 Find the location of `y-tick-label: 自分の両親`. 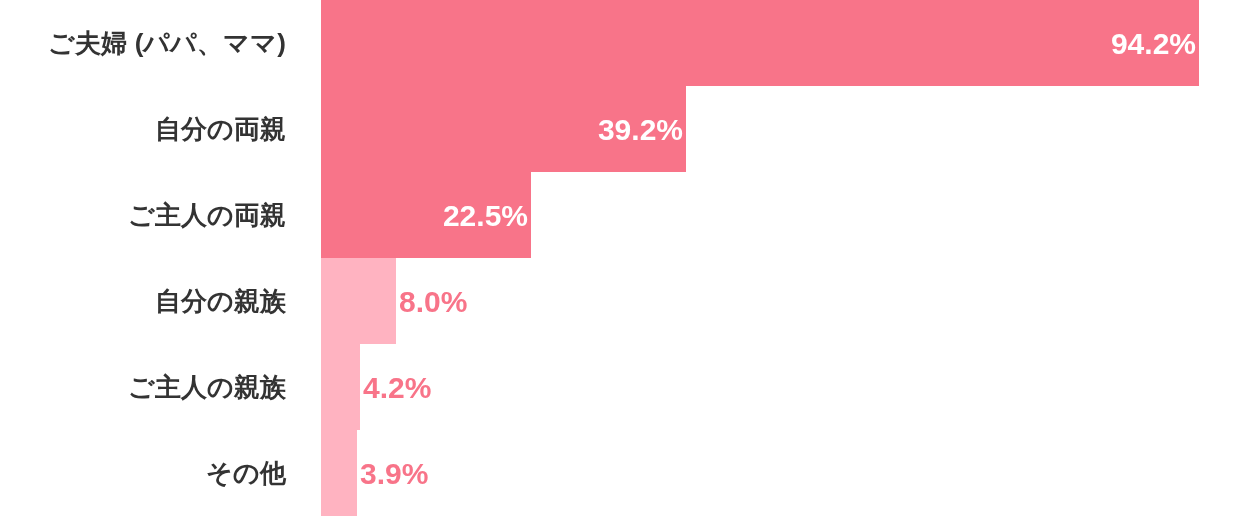

y-tick-label: 自分の両親 is located at coordinates (220, 129).